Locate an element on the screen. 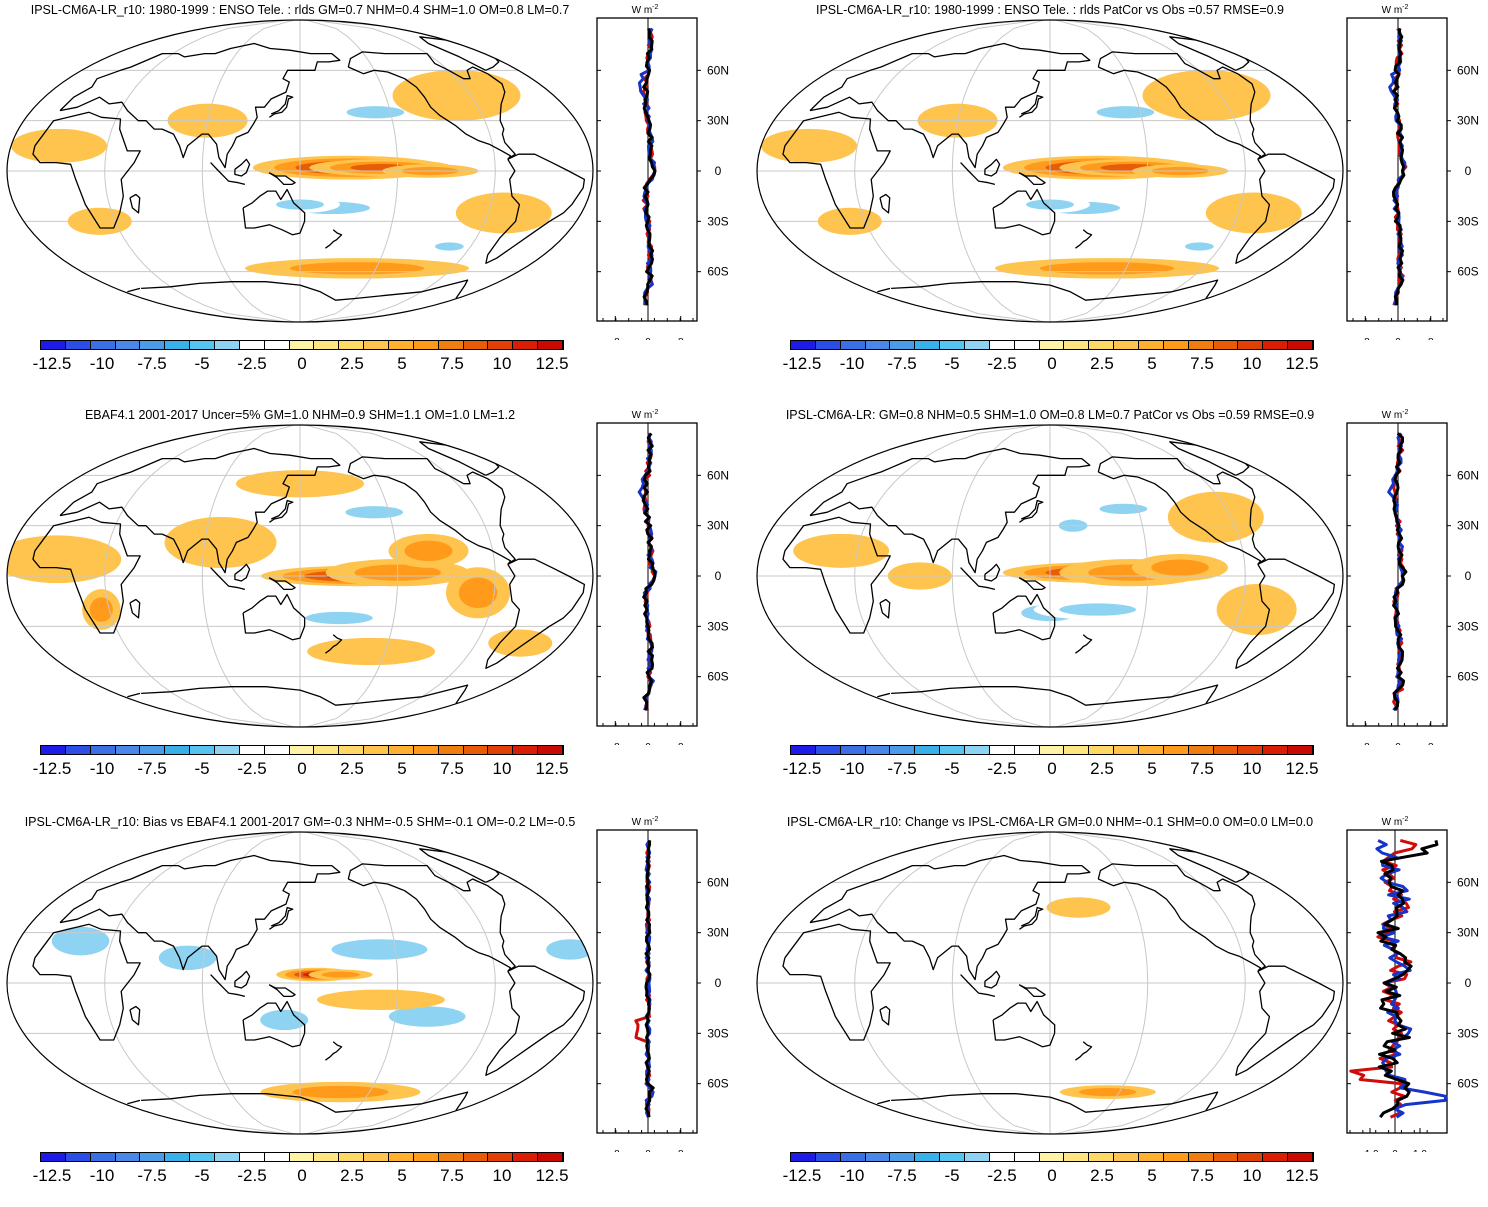 This screenshot has width=1488, height=1207. zonal-mean-plot: W m-2 60N 30N 0 30S 60S -1.0 0 1.0 is located at coordinates (1412, 984).